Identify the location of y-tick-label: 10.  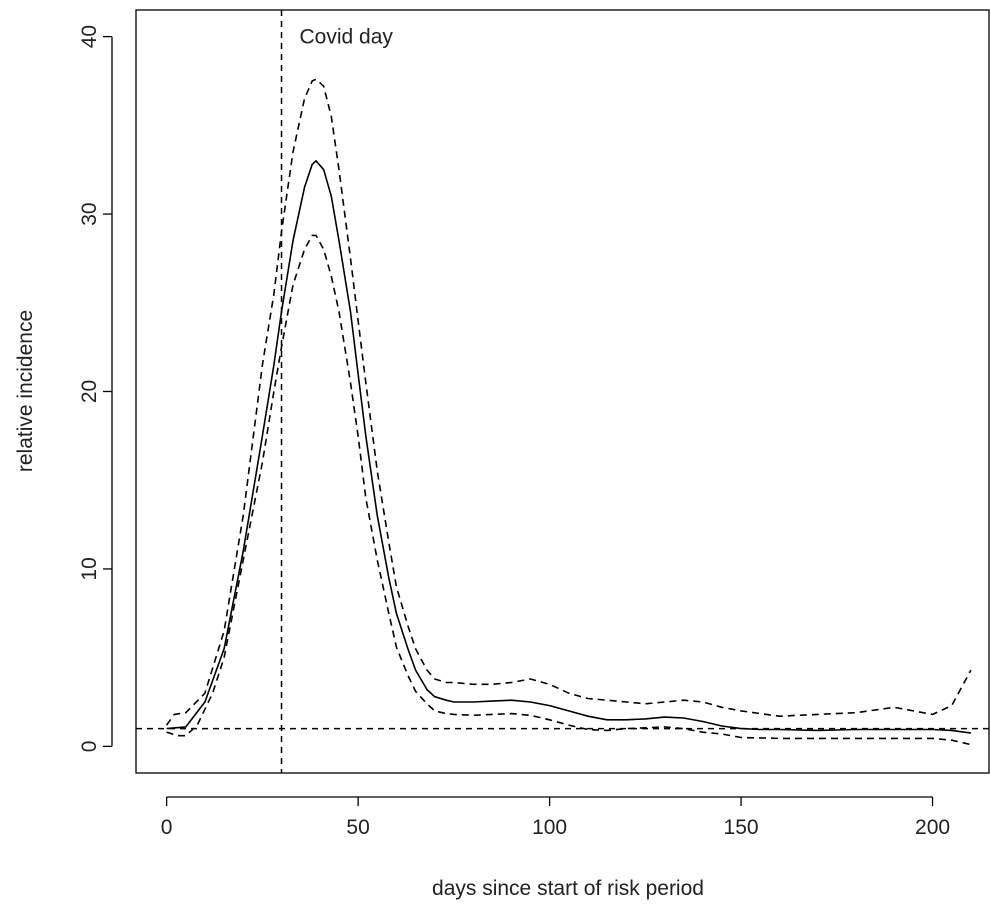
(89, 568).